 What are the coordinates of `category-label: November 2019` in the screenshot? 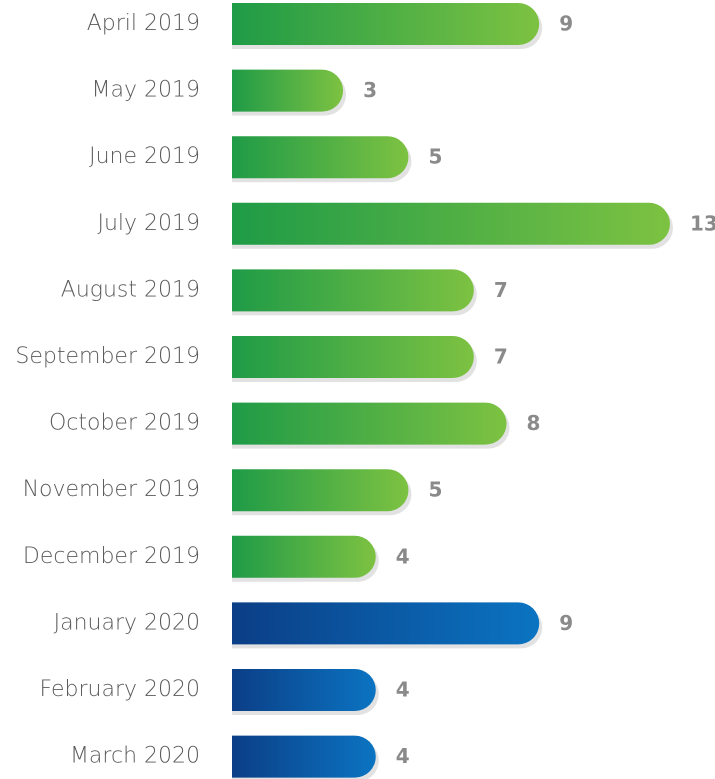 It's located at (111, 489).